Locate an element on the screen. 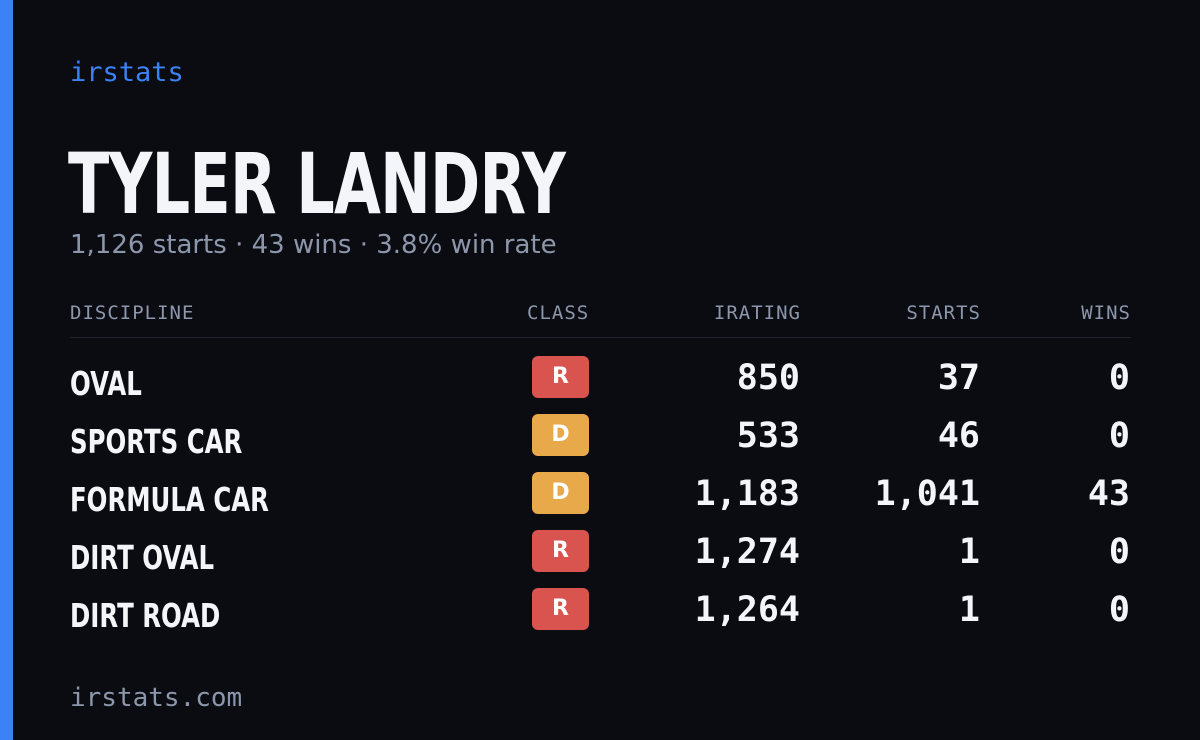  header-wins: WINS is located at coordinates (1106, 313).